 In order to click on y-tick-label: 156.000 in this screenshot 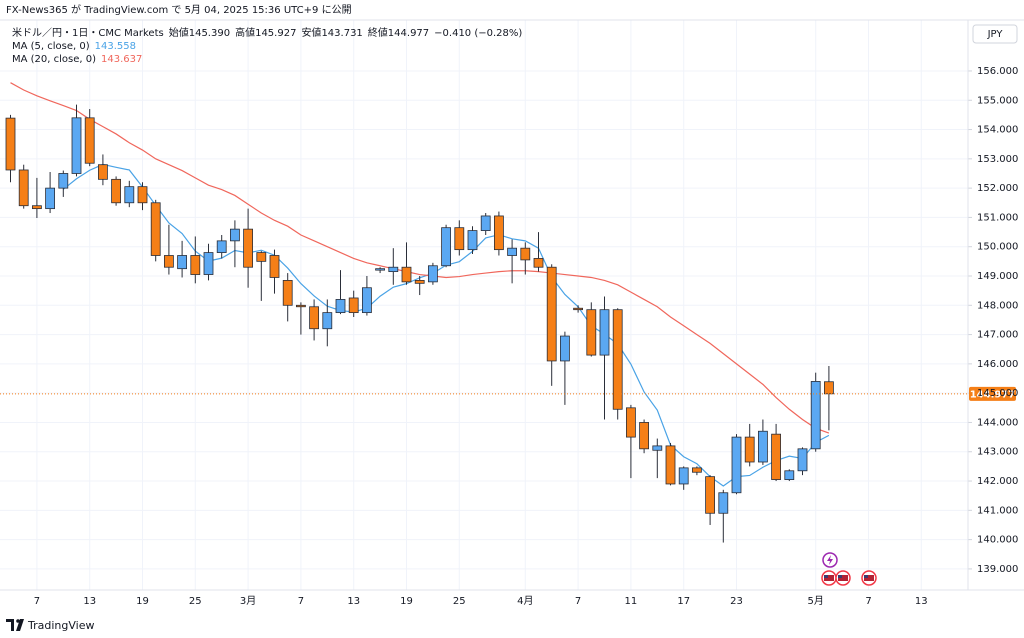, I will do `click(997, 71)`.